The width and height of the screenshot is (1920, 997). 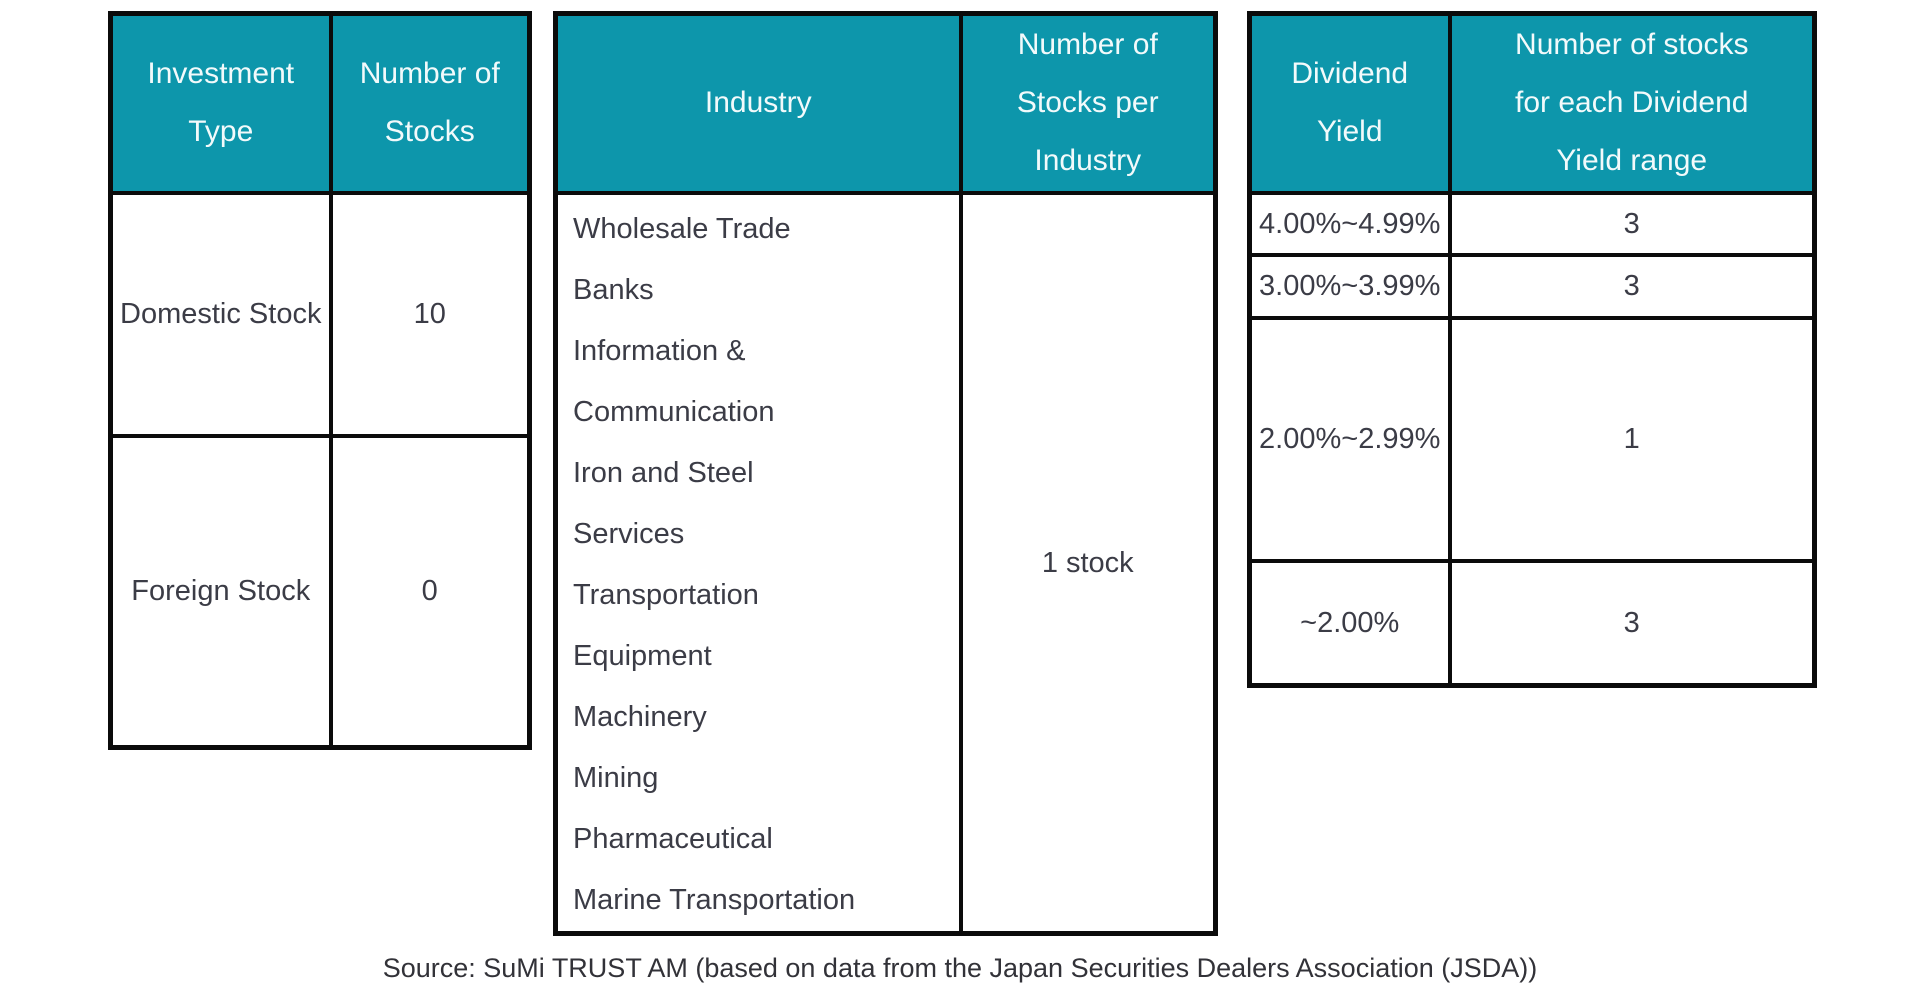 What do you see at coordinates (1349, 223) in the screenshot?
I see `dividend-range: 4.00%~4.99%` at bounding box center [1349, 223].